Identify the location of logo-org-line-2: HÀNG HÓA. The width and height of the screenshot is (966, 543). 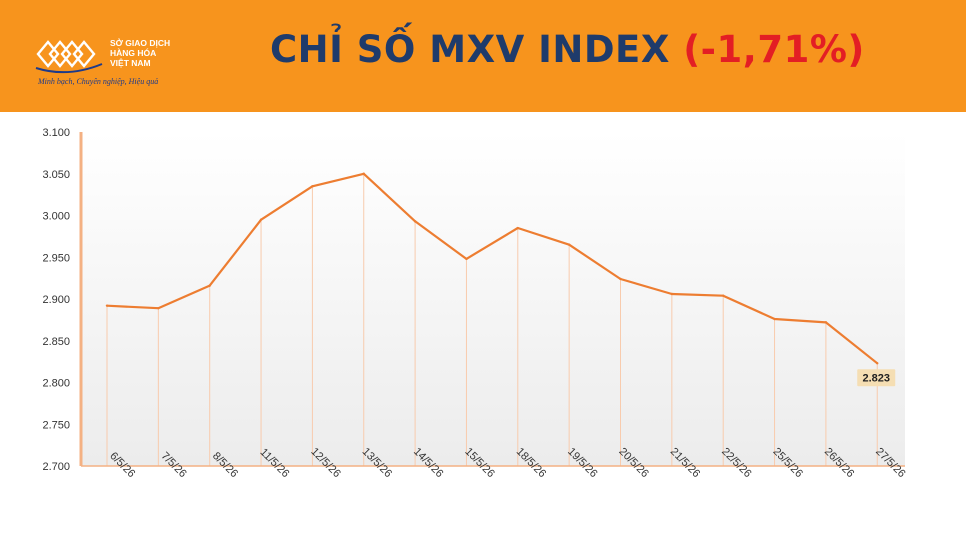
(133, 53).